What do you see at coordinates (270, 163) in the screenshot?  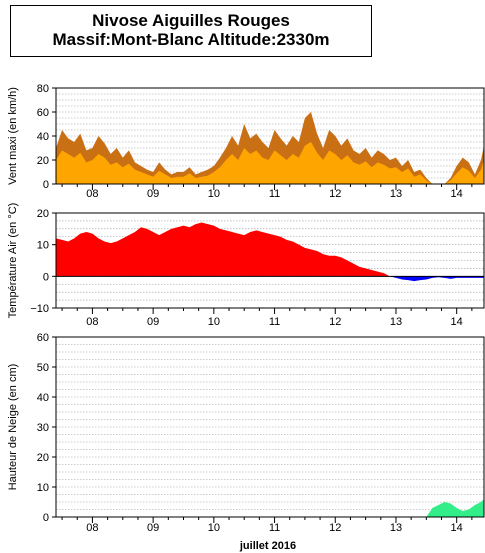 I see `wind-mean-area` at bounding box center [270, 163].